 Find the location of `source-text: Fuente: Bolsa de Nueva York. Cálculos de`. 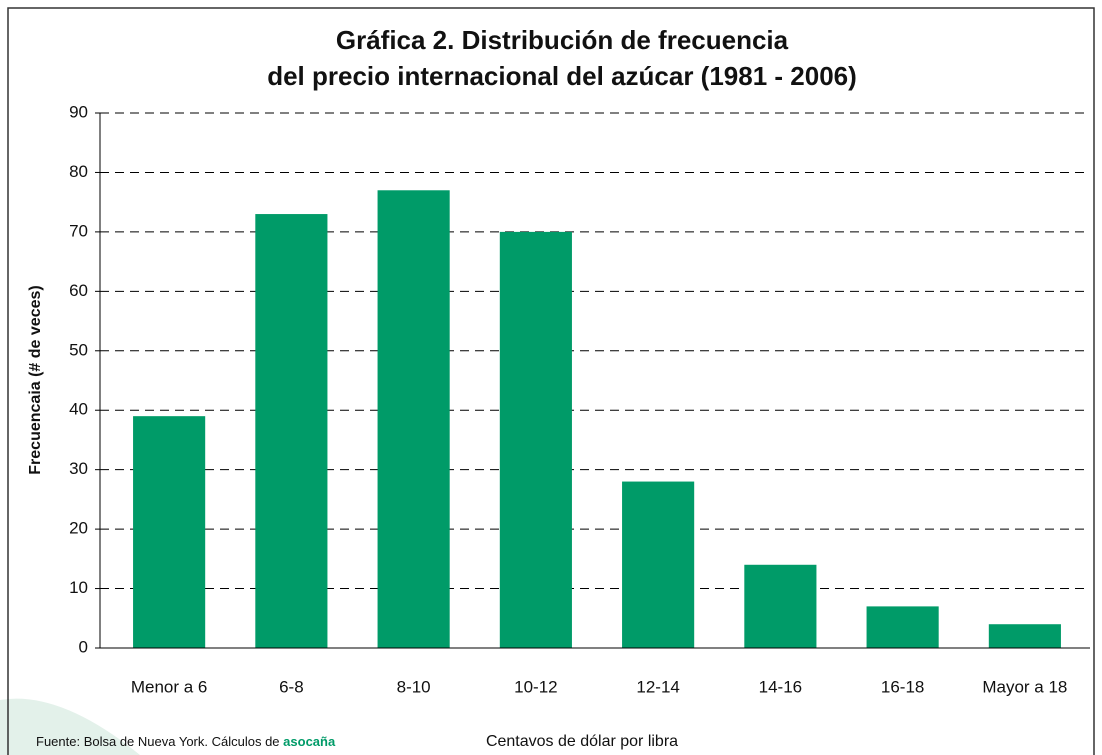

source-text: Fuente: Bolsa de Nueva York. Cálculos de is located at coordinates (158, 741).